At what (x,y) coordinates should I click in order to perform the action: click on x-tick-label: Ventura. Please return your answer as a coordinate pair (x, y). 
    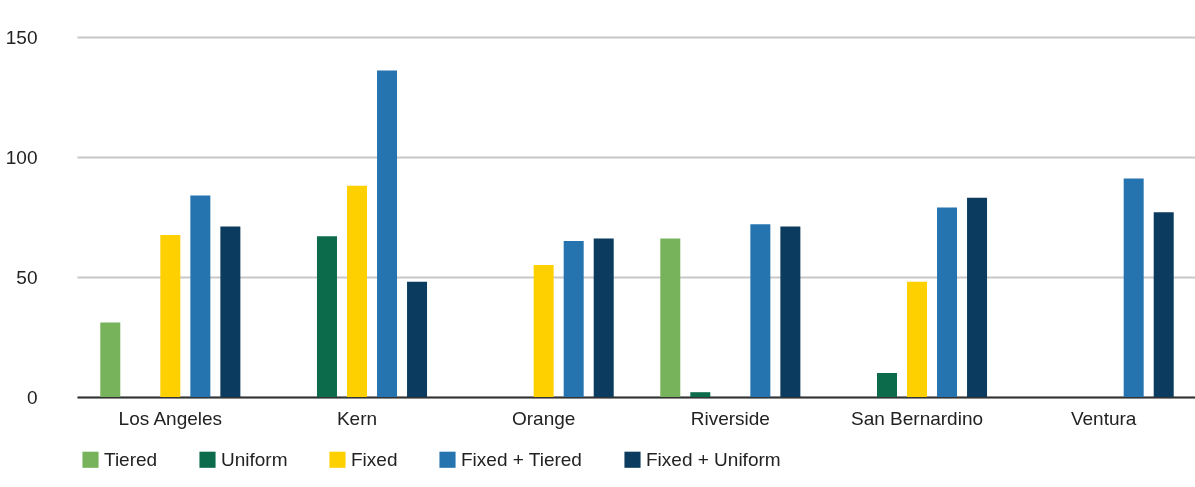
    Looking at the image, I should click on (1103, 418).